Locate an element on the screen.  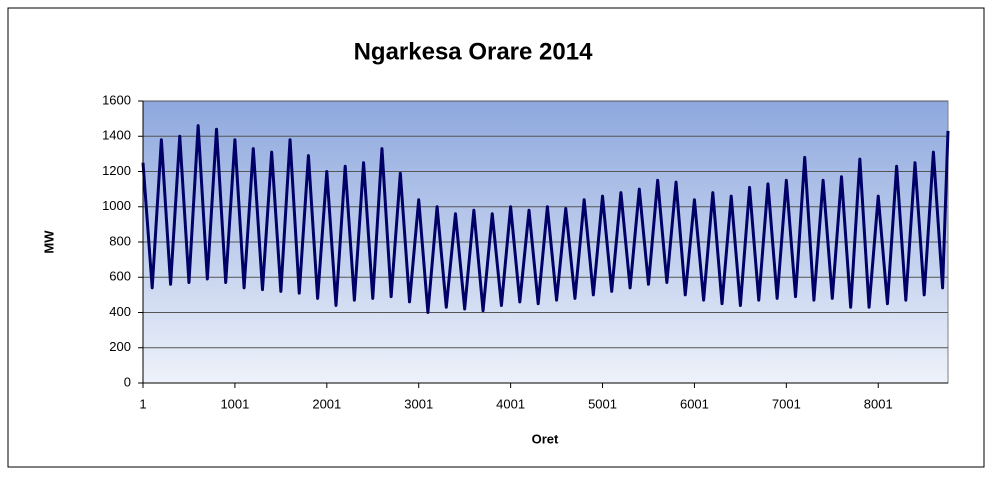
x-axis-label: Oret is located at coordinates (545, 438).